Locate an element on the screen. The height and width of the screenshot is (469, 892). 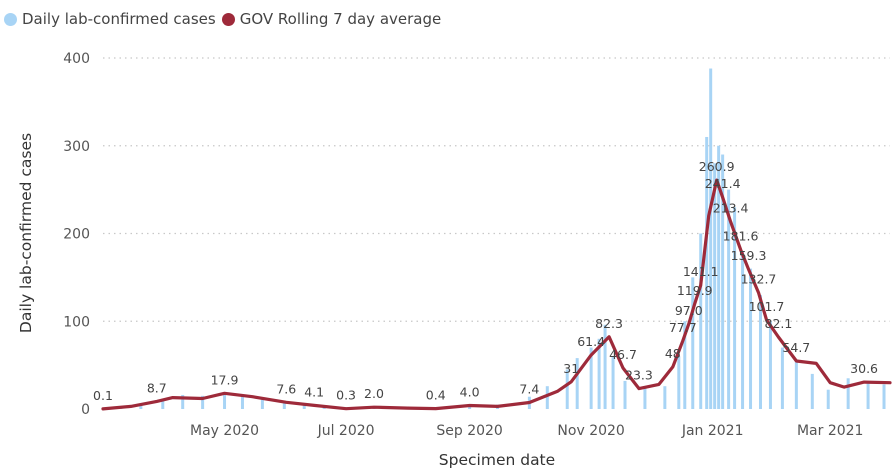
data-label: 82.1 is located at coordinates (779, 323).